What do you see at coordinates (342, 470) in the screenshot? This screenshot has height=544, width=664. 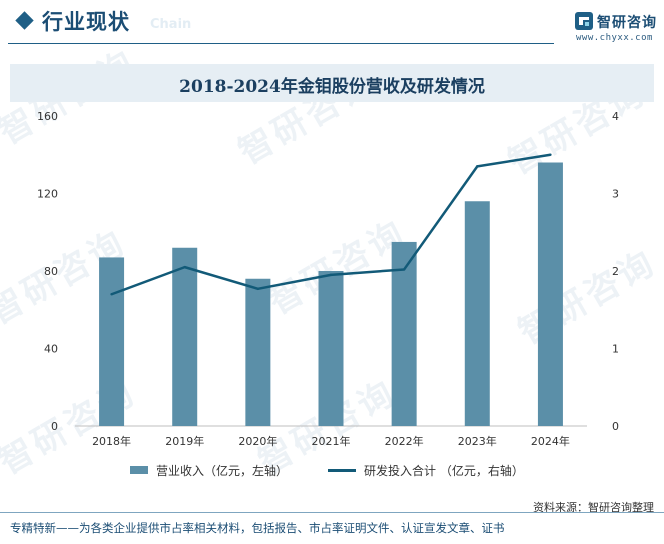 I see `legend-swatch-line` at bounding box center [342, 470].